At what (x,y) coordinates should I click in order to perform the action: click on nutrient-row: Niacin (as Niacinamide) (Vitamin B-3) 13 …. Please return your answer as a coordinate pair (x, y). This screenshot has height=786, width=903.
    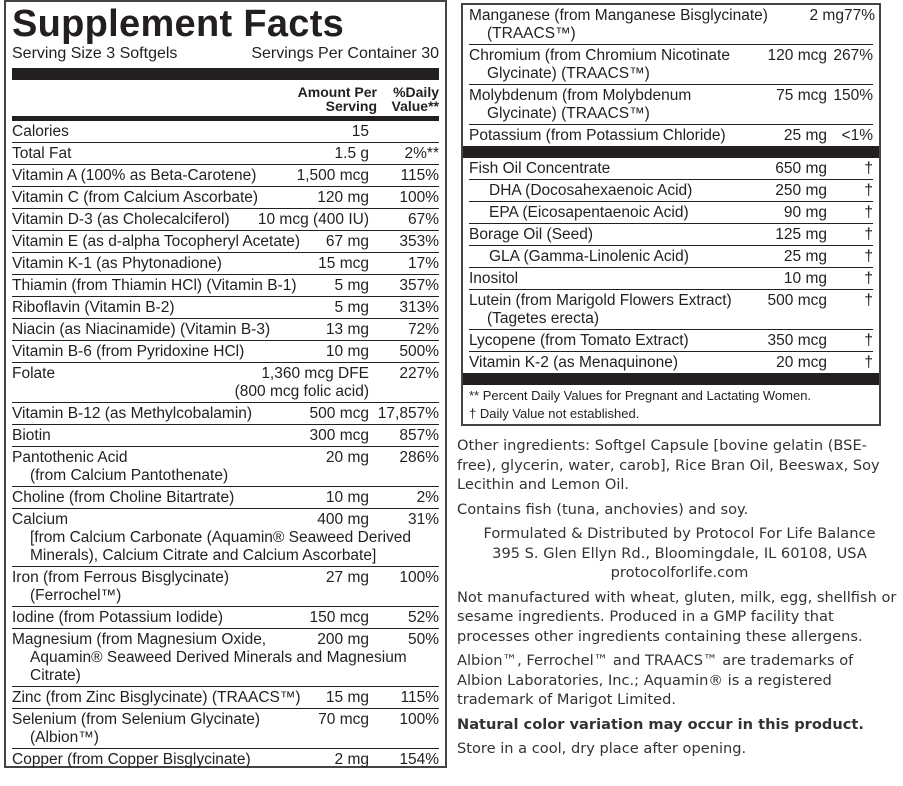
    Looking at the image, I should click on (225, 330).